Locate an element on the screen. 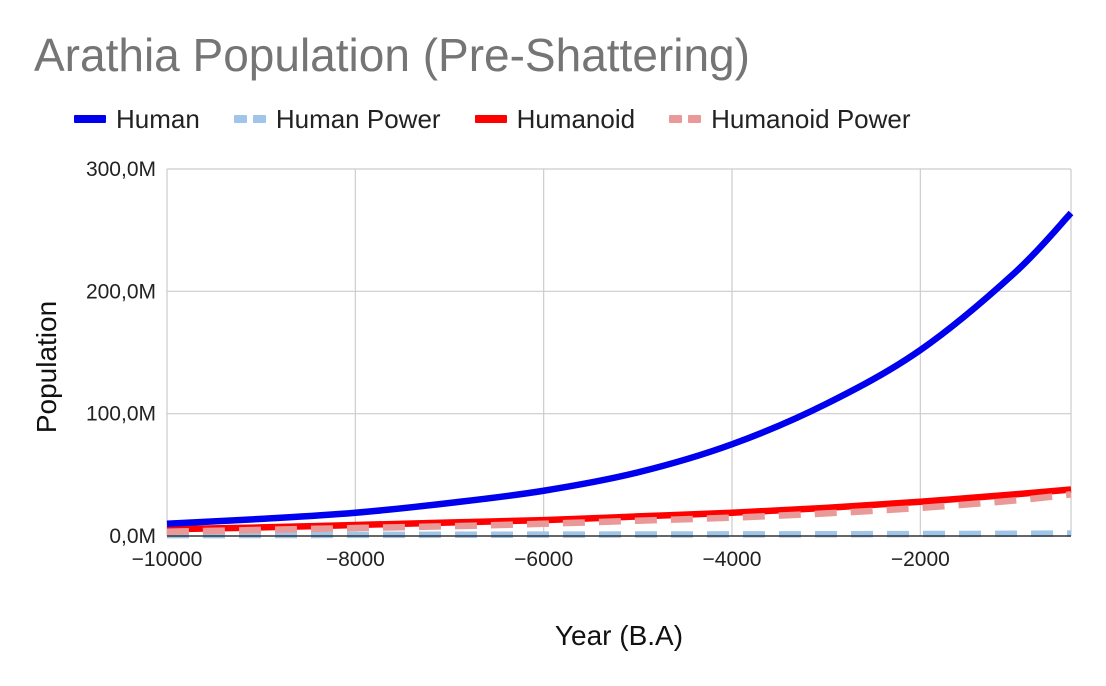  legend-swatch-humanoid is located at coordinates (490, 119).